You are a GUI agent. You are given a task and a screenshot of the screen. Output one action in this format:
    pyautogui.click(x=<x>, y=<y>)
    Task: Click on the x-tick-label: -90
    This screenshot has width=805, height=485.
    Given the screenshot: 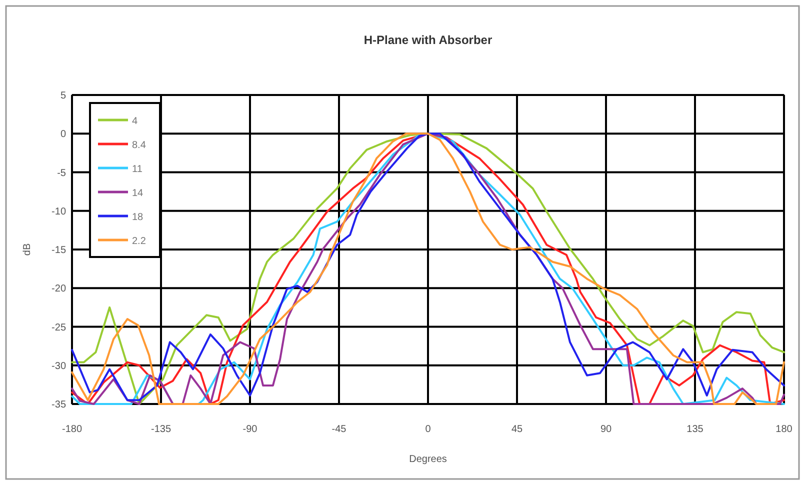 What is the action you would take?
    pyautogui.click(x=250, y=429)
    